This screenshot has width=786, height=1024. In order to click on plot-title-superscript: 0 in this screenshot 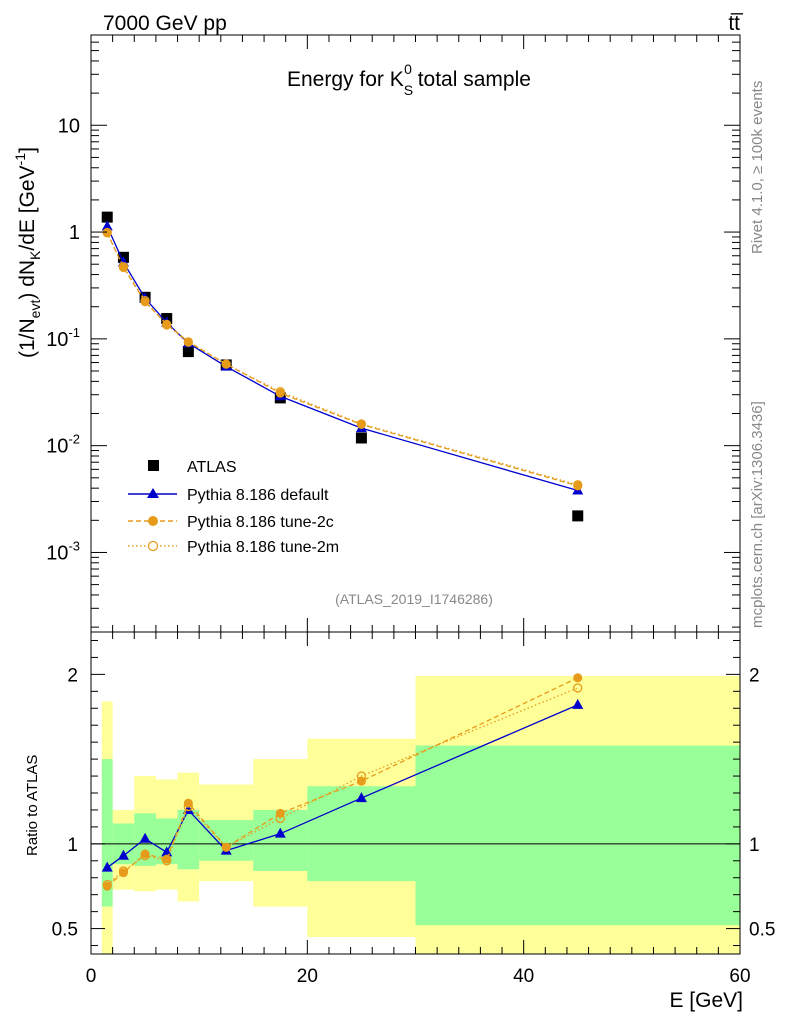, I will do `click(408, 69)`.